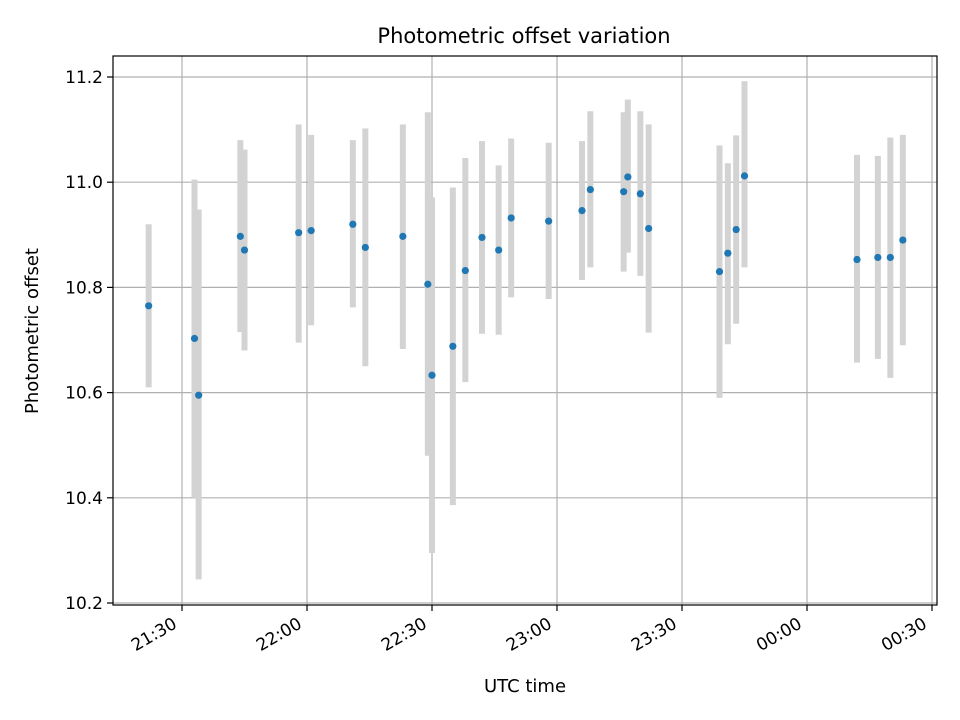  I want to click on y-tick-label: 11.0, so click(84, 183).